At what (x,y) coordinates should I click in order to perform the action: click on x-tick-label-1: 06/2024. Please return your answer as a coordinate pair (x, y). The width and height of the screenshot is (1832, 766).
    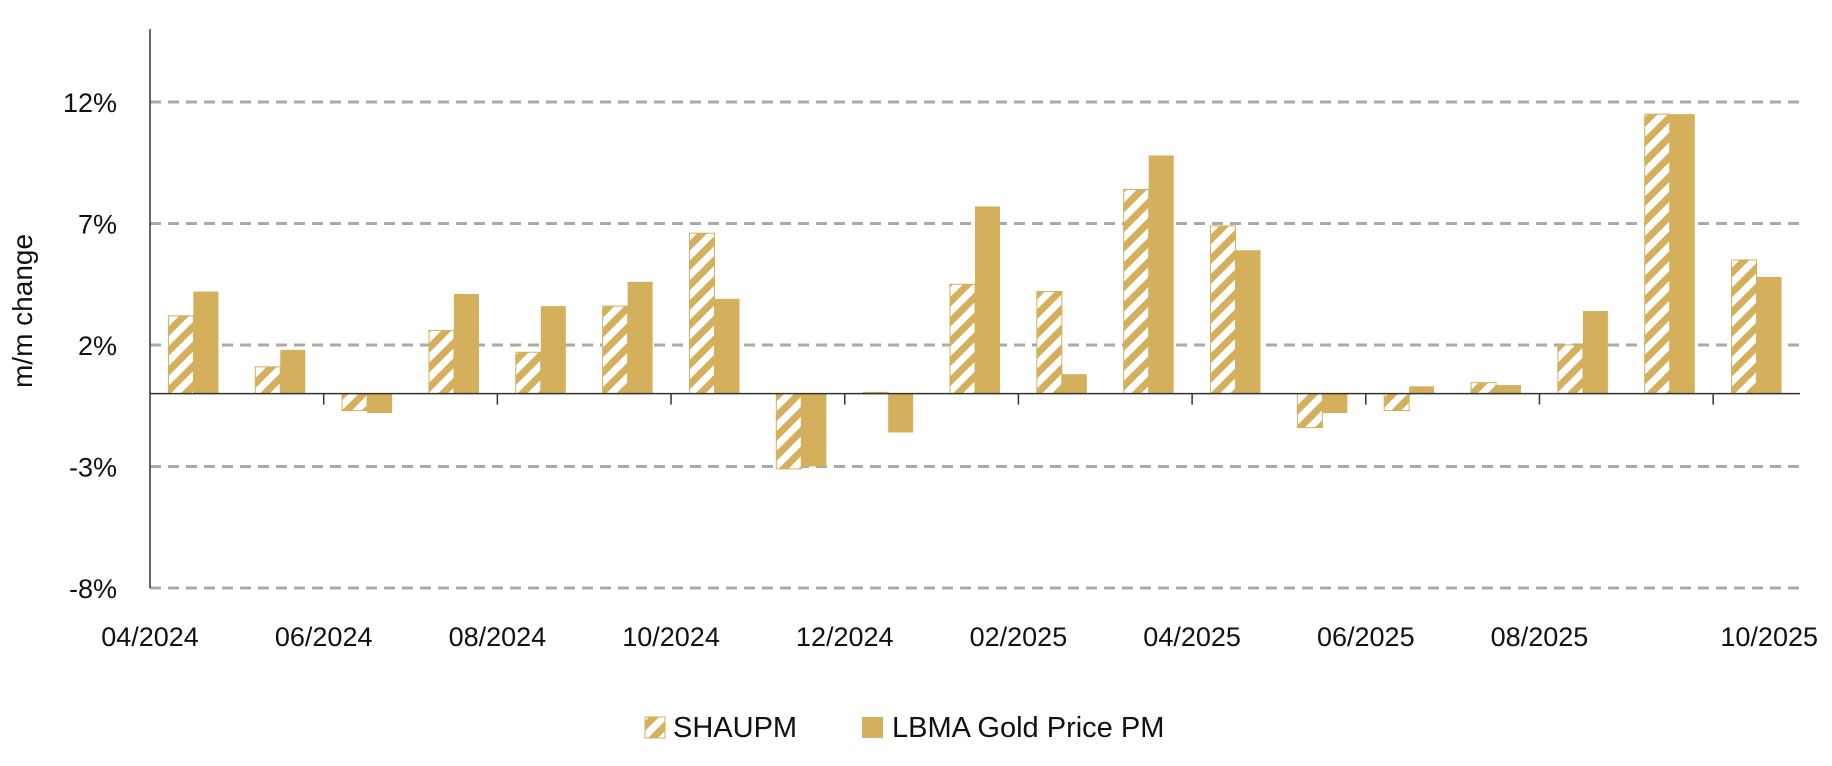
    Looking at the image, I should click on (324, 637).